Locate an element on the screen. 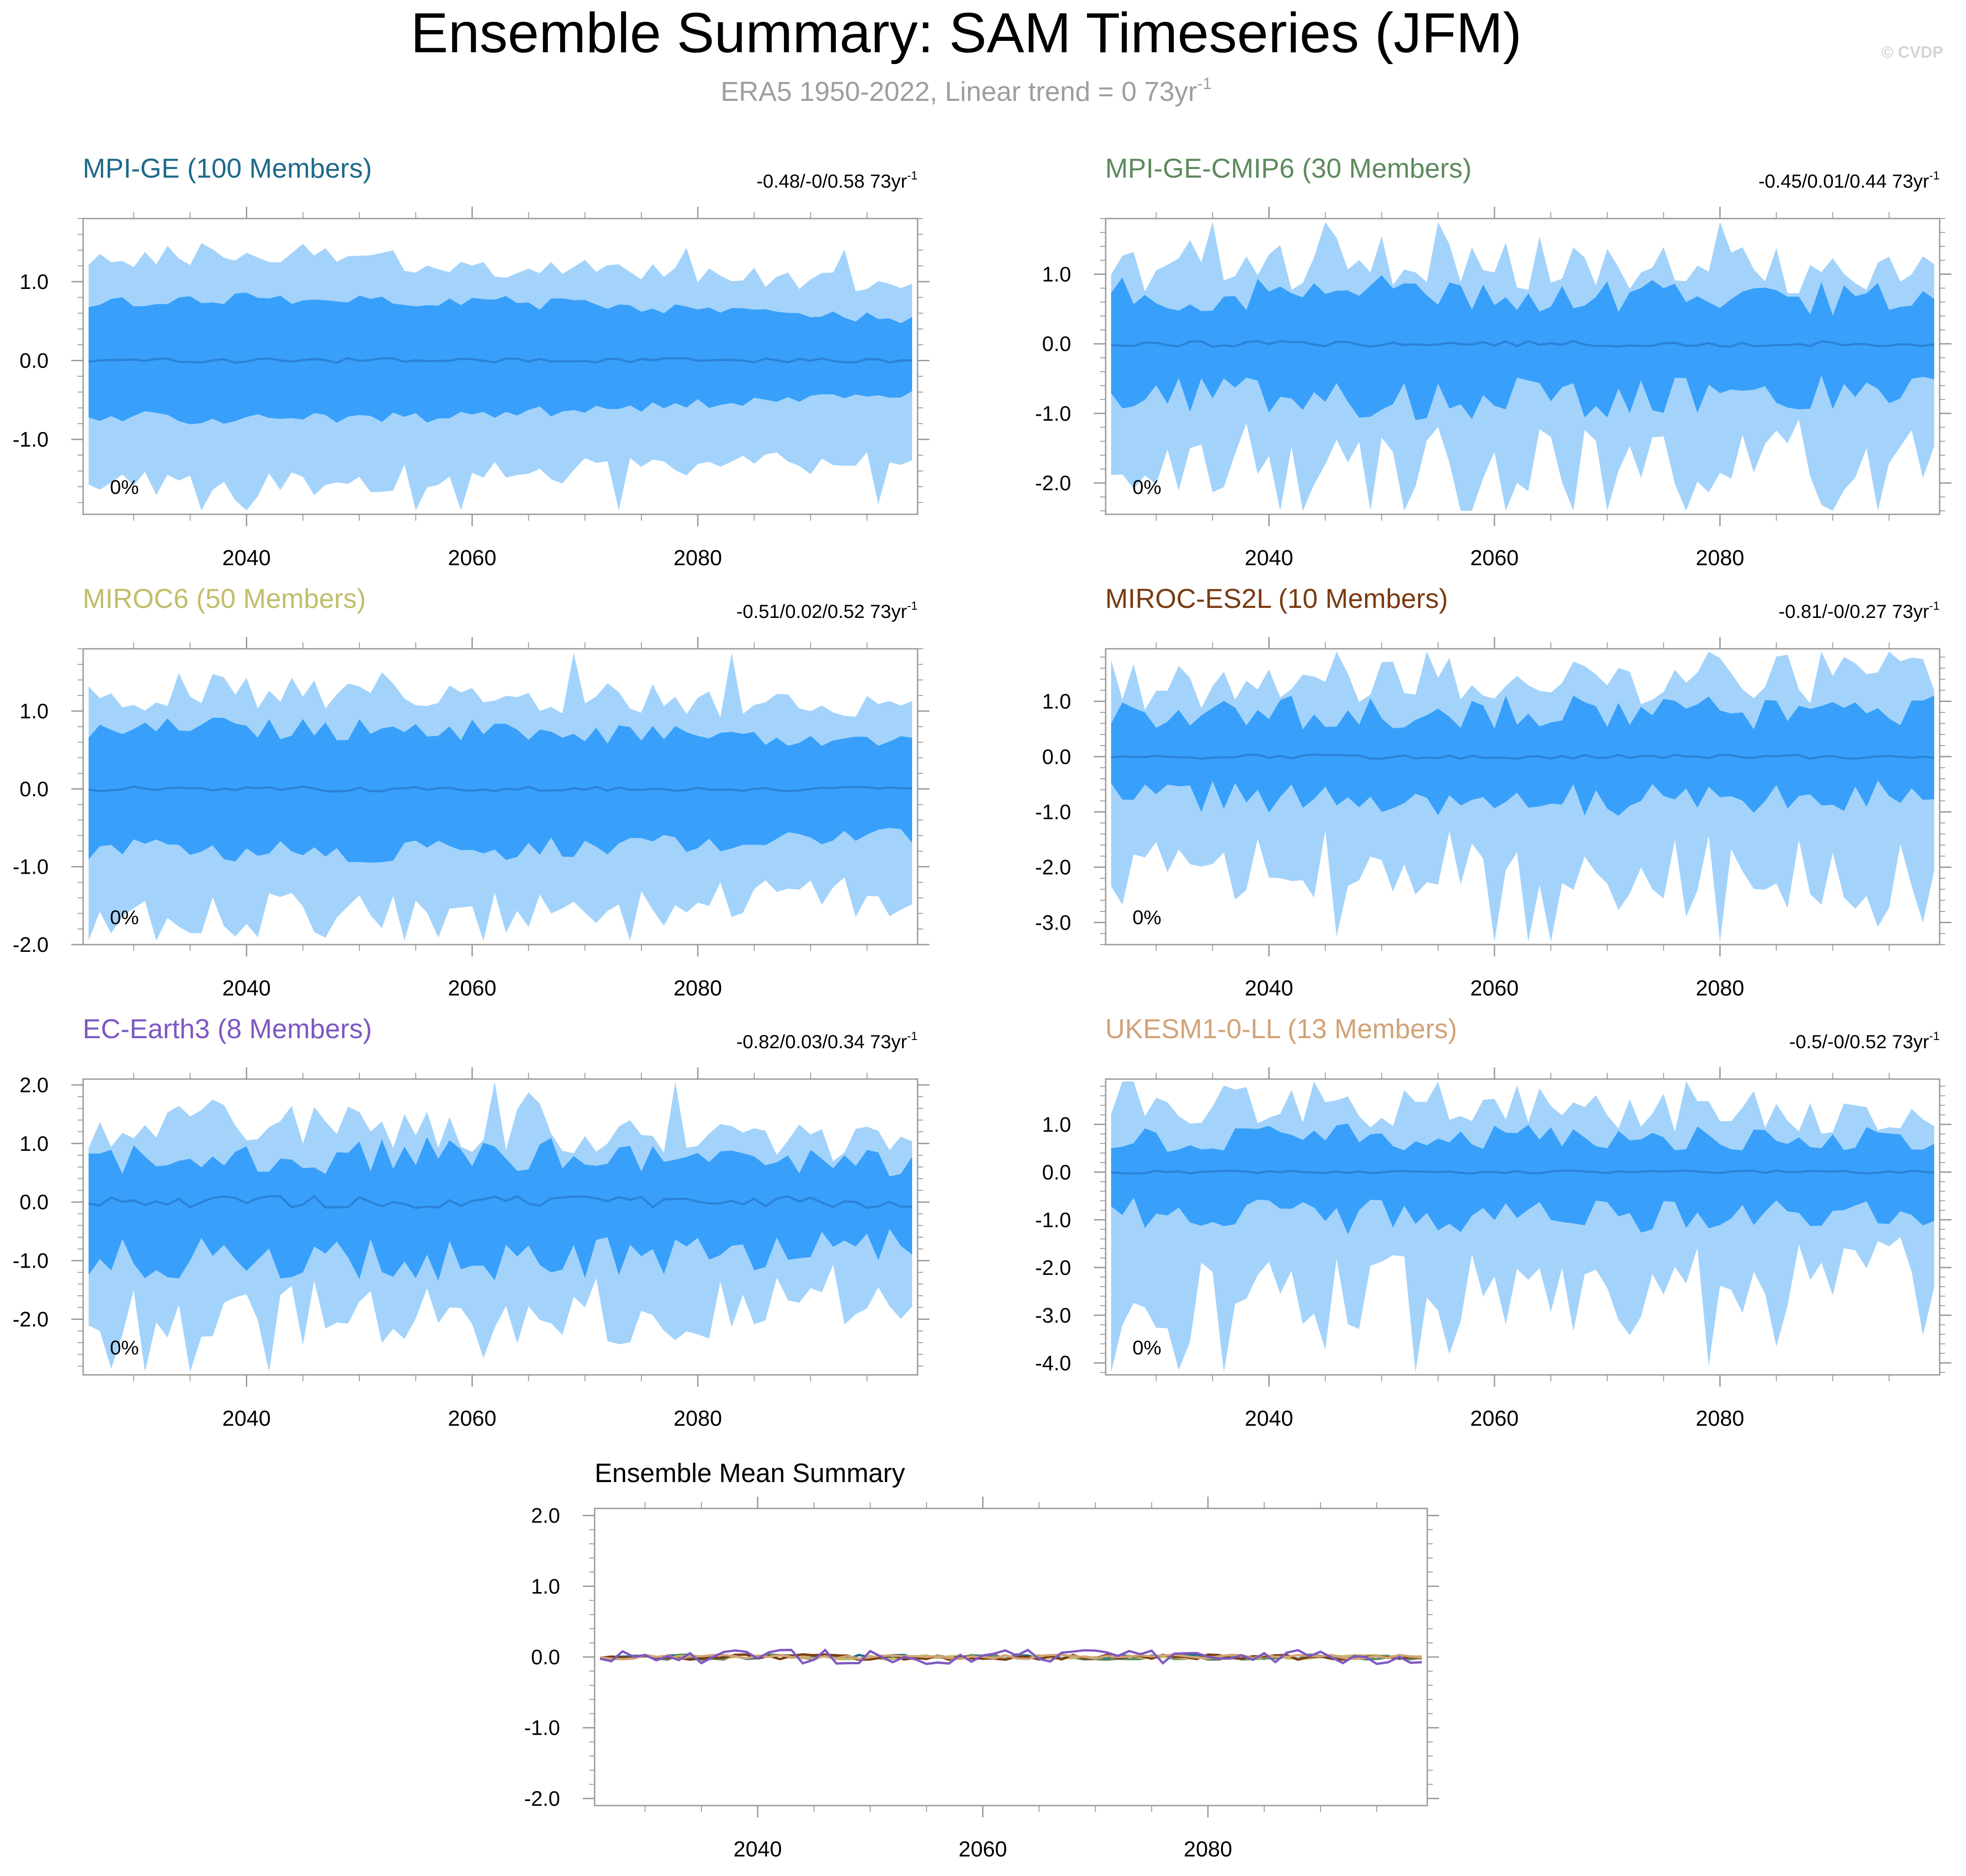 Image resolution: width=1966 pixels, height=1876 pixels. figure-subtitle: ERA5 1950-2022, Linear trend = 0 73yr-1 is located at coordinates (965, 90).